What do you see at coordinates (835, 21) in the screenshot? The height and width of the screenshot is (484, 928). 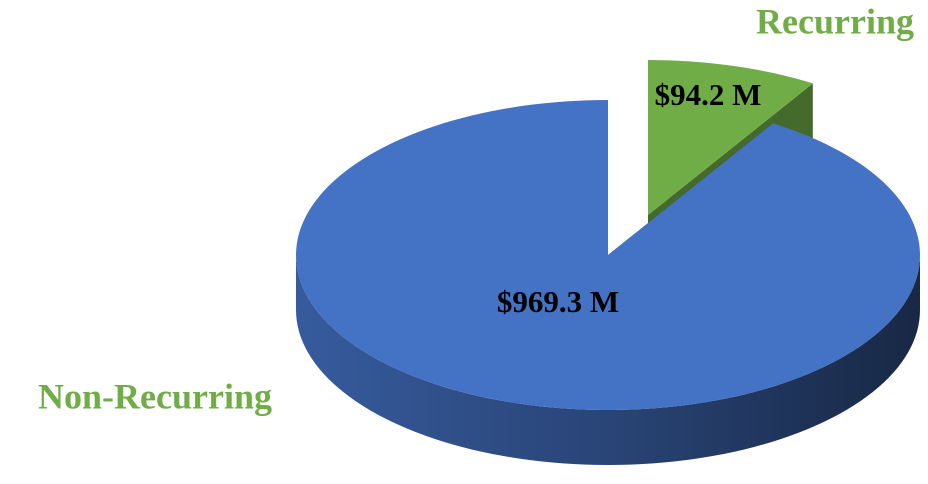 I see `category-label: Recurring` at bounding box center [835, 21].